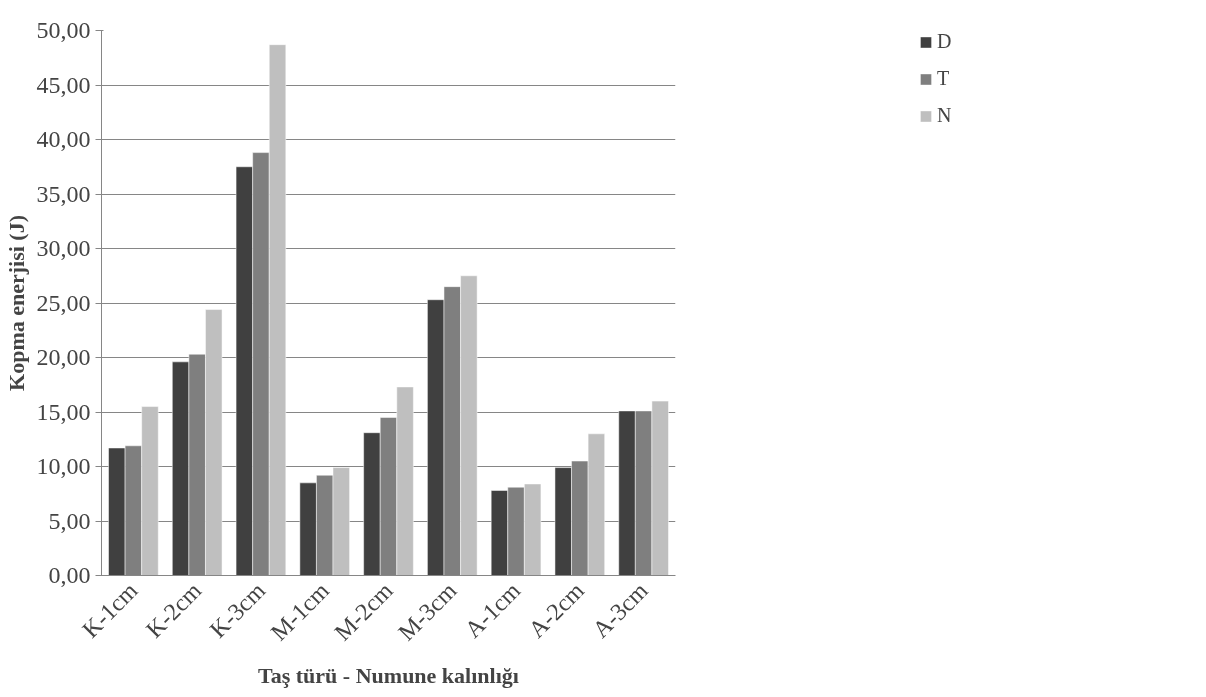 This screenshot has height=697, width=1206. Describe the element at coordinates (945, 41) in the screenshot. I see `legend-label: D` at that location.